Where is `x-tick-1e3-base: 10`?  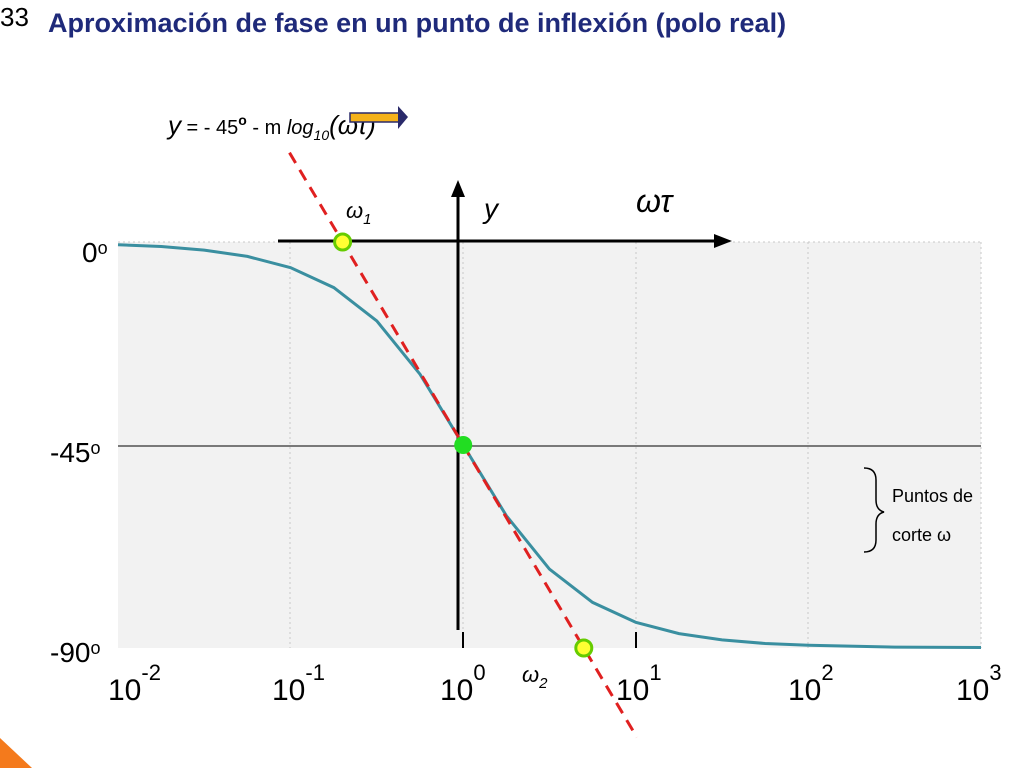
x-tick-1e3-base: 10 is located at coordinates (972, 690).